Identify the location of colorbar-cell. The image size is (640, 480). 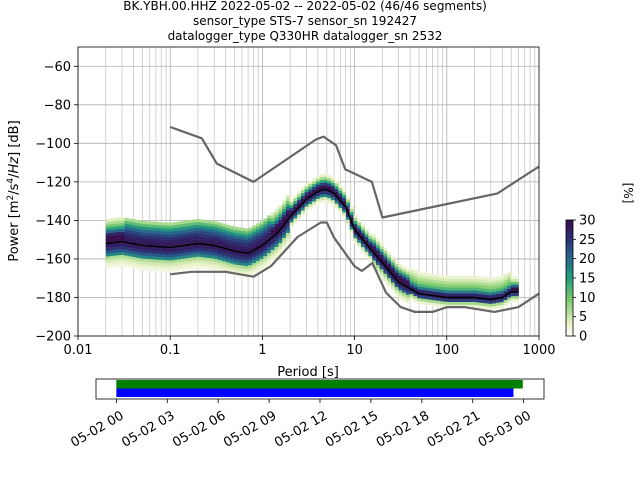
(569, 228).